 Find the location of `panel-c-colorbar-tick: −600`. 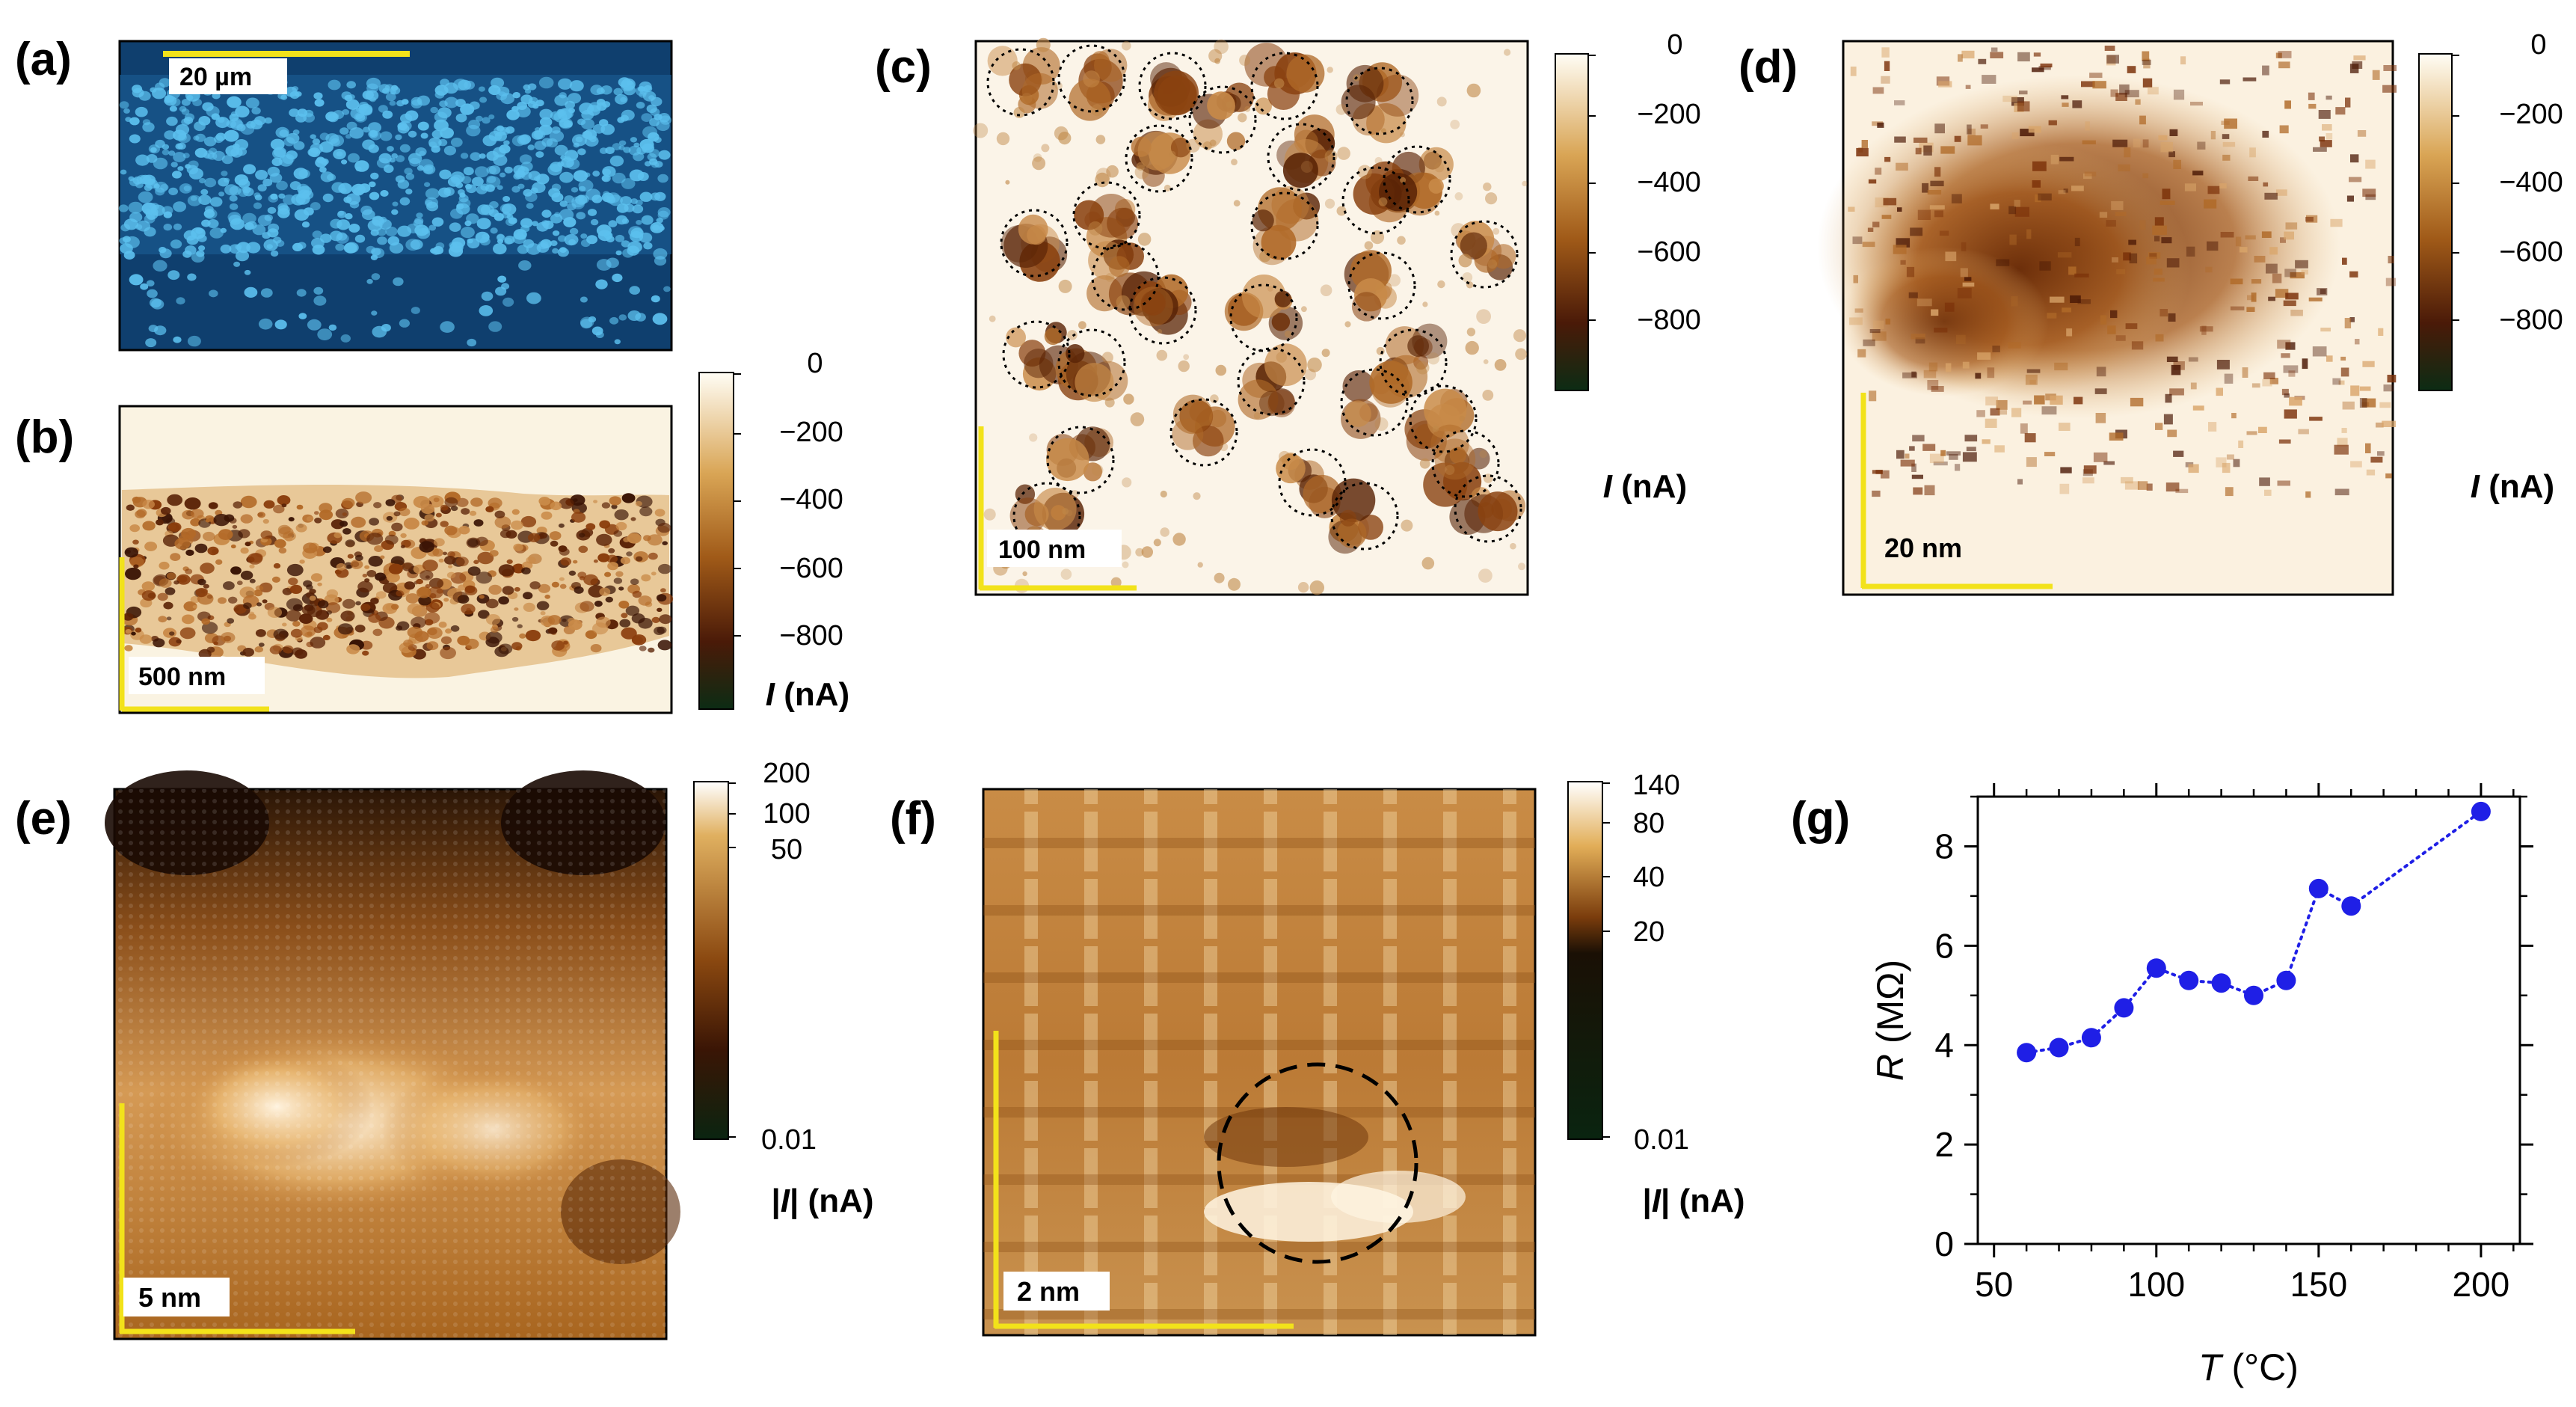

panel-c-colorbar-tick: −600 is located at coordinates (1669, 252).